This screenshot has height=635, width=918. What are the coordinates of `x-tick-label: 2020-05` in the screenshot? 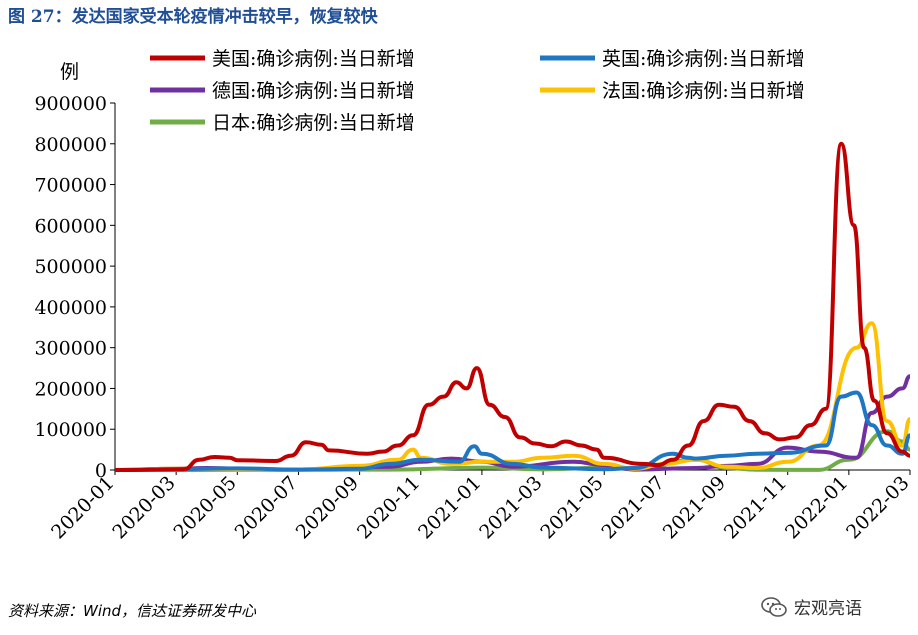 It's located at (204, 507).